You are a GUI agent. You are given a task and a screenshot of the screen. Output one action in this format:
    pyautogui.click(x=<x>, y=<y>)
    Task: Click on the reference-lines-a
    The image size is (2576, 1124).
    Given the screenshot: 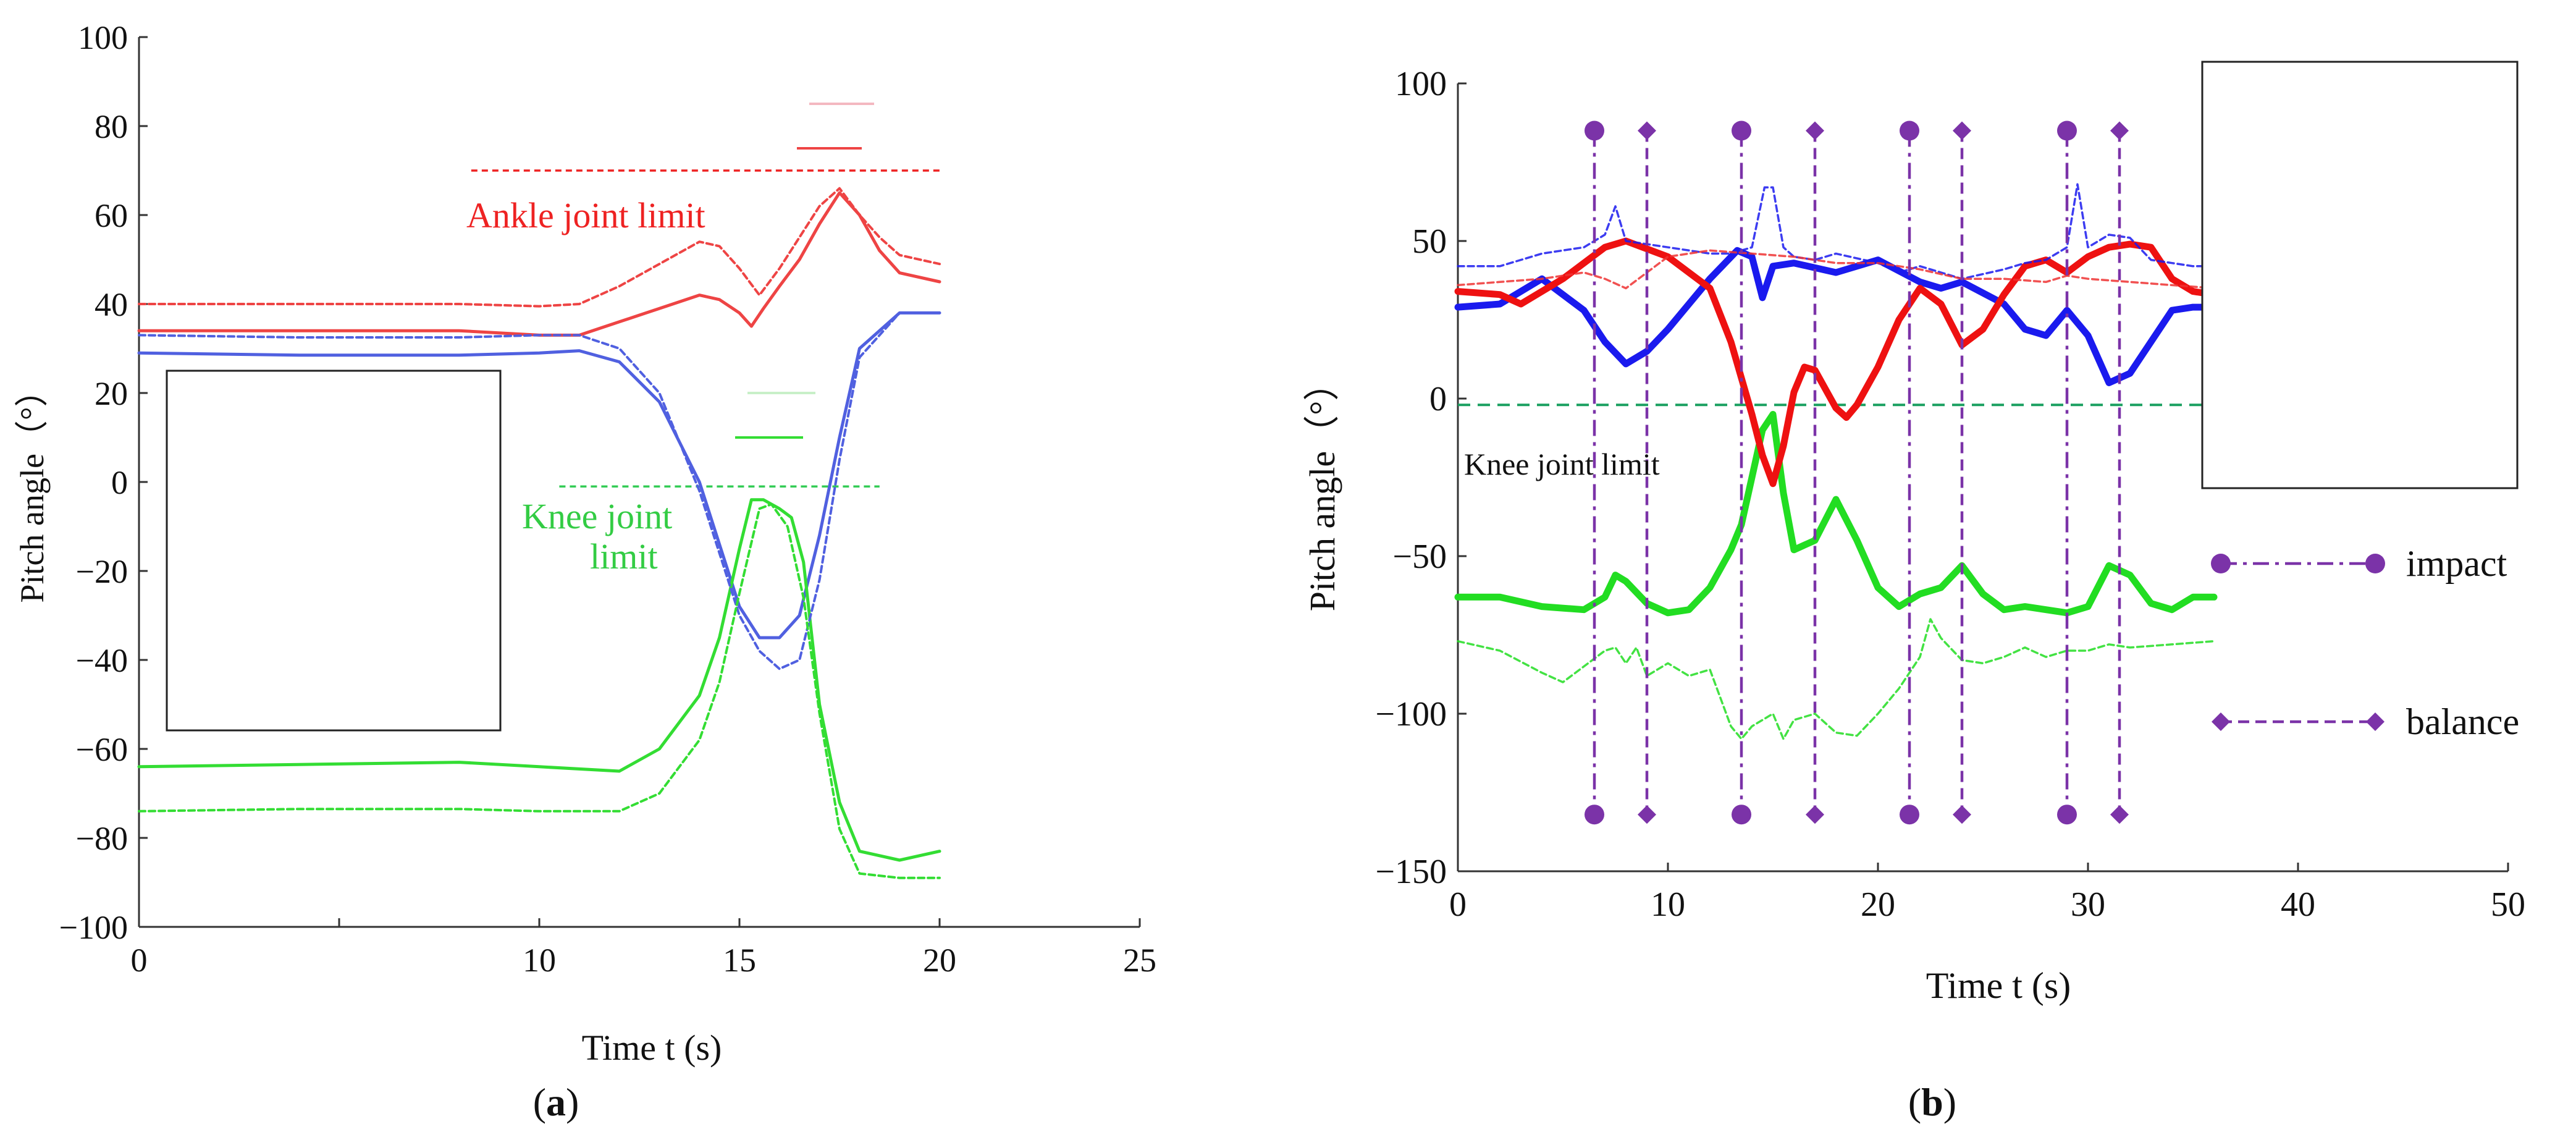 What is the action you would take?
    pyautogui.click(x=705, y=296)
    